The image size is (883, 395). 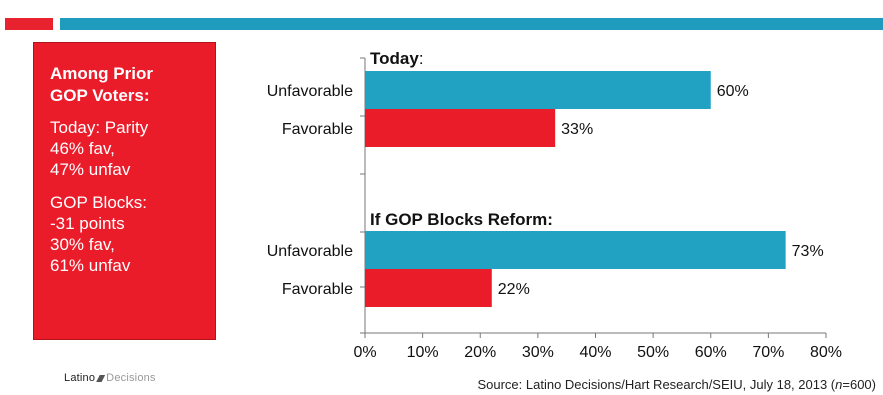 I want to click on summary-heading-line: Among Prior, so click(x=101, y=73).